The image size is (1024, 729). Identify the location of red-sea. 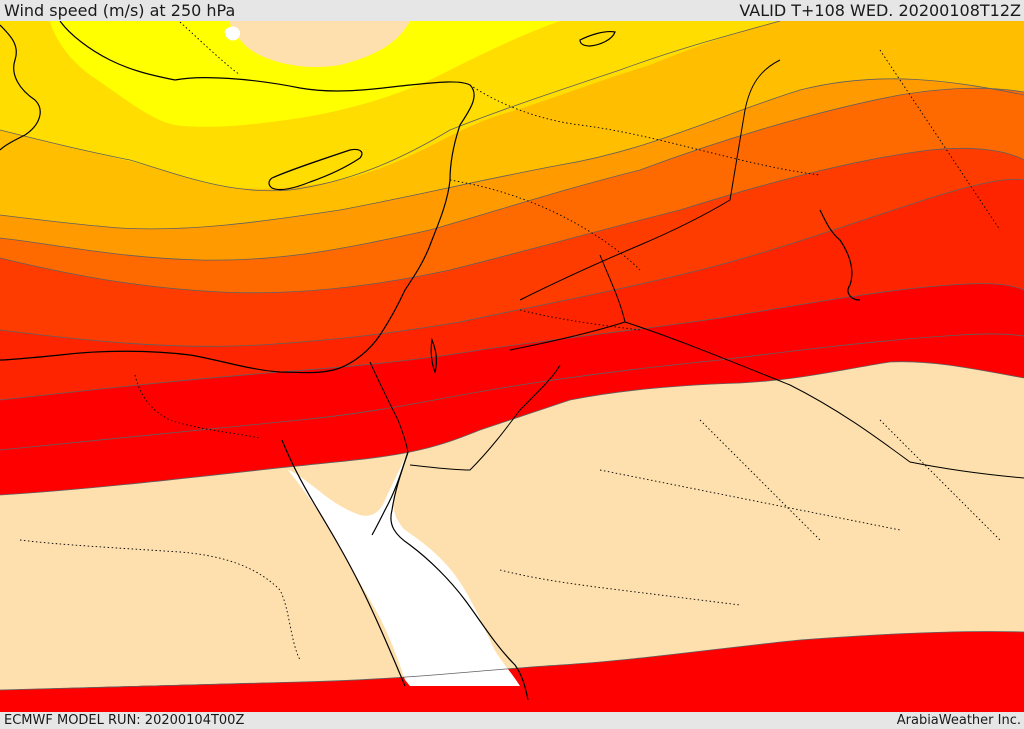
(404, 569).